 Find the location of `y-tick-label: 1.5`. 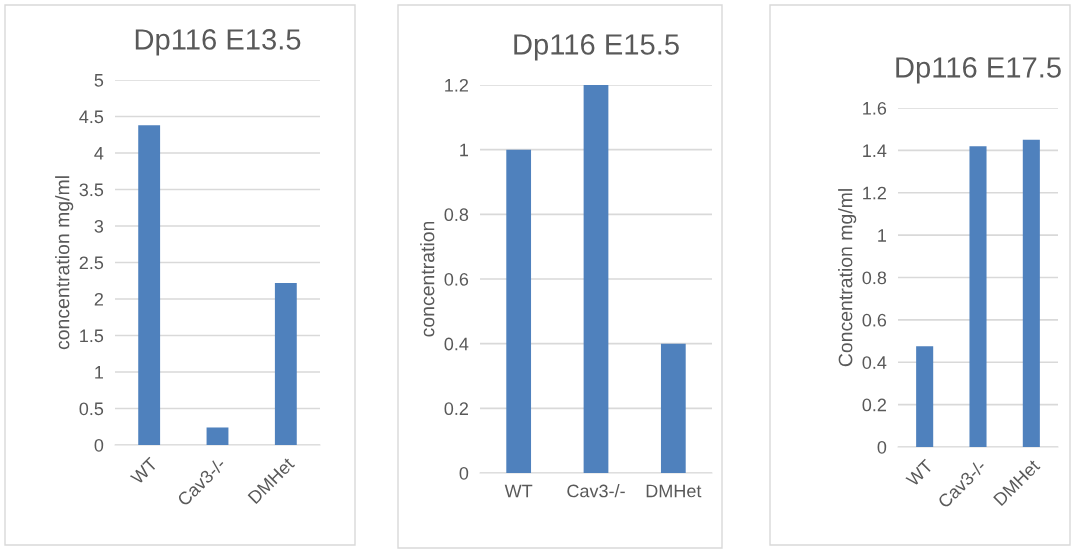

y-tick-label: 1.5 is located at coordinates (92, 336).